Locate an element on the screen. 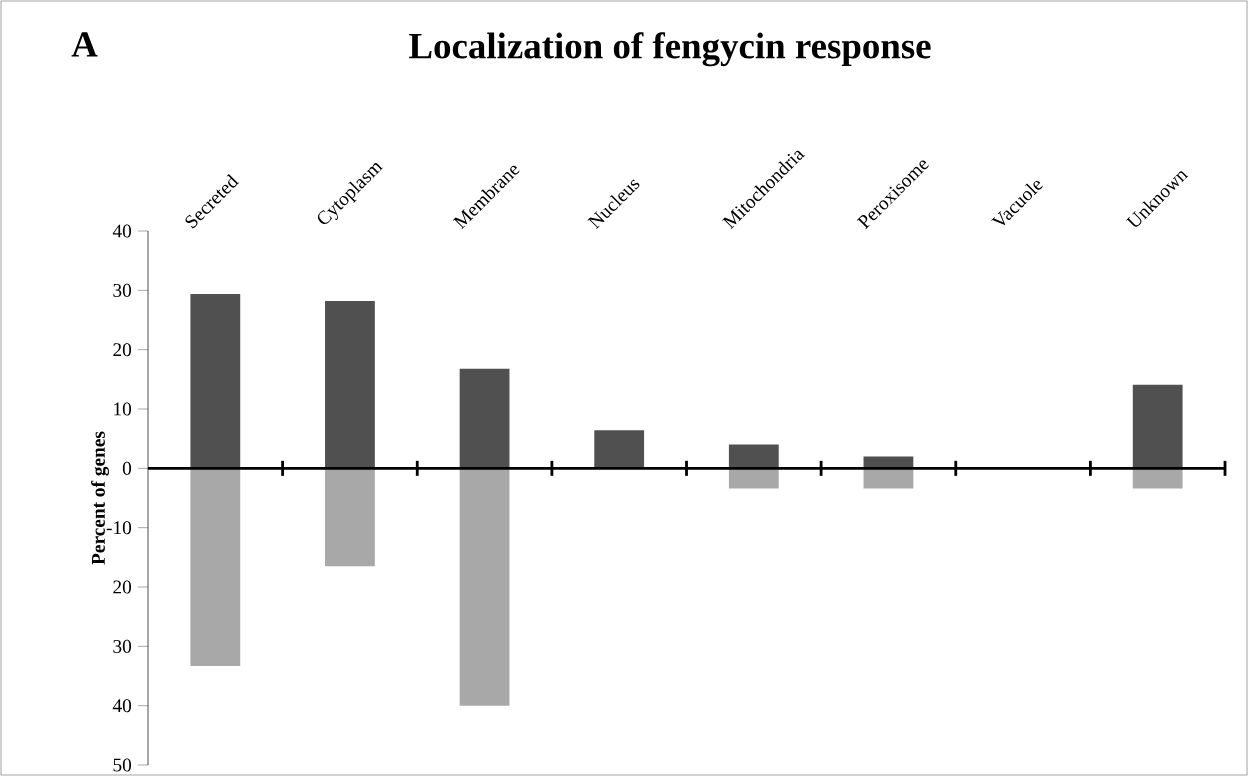 The height and width of the screenshot is (776, 1248). y-tick-label: 0 is located at coordinates (127, 468).